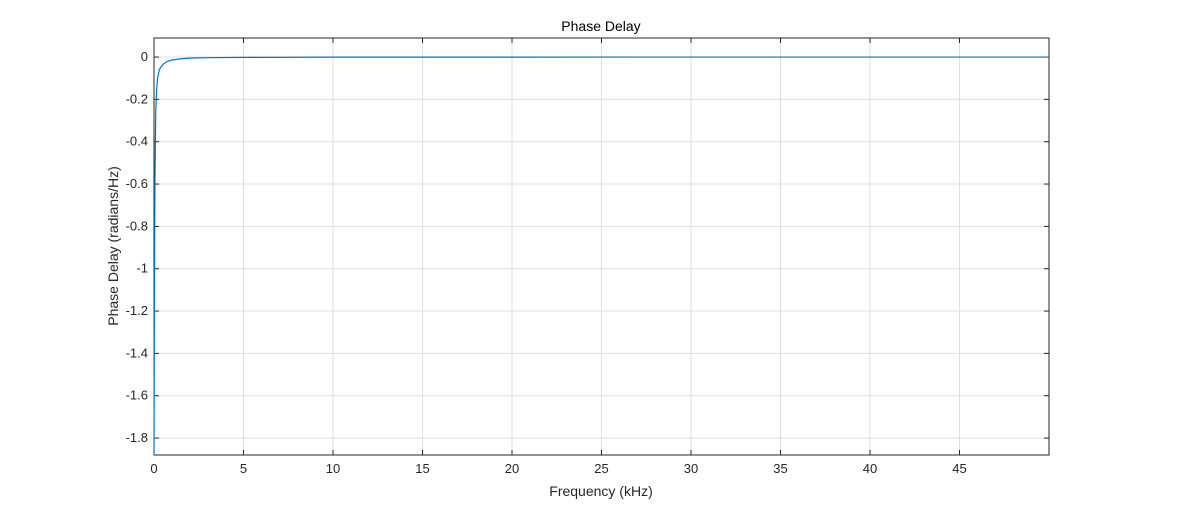 The height and width of the screenshot is (511, 1184). Describe the element at coordinates (780, 468) in the screenshot. I see `x-tick-label: 35` at that location.